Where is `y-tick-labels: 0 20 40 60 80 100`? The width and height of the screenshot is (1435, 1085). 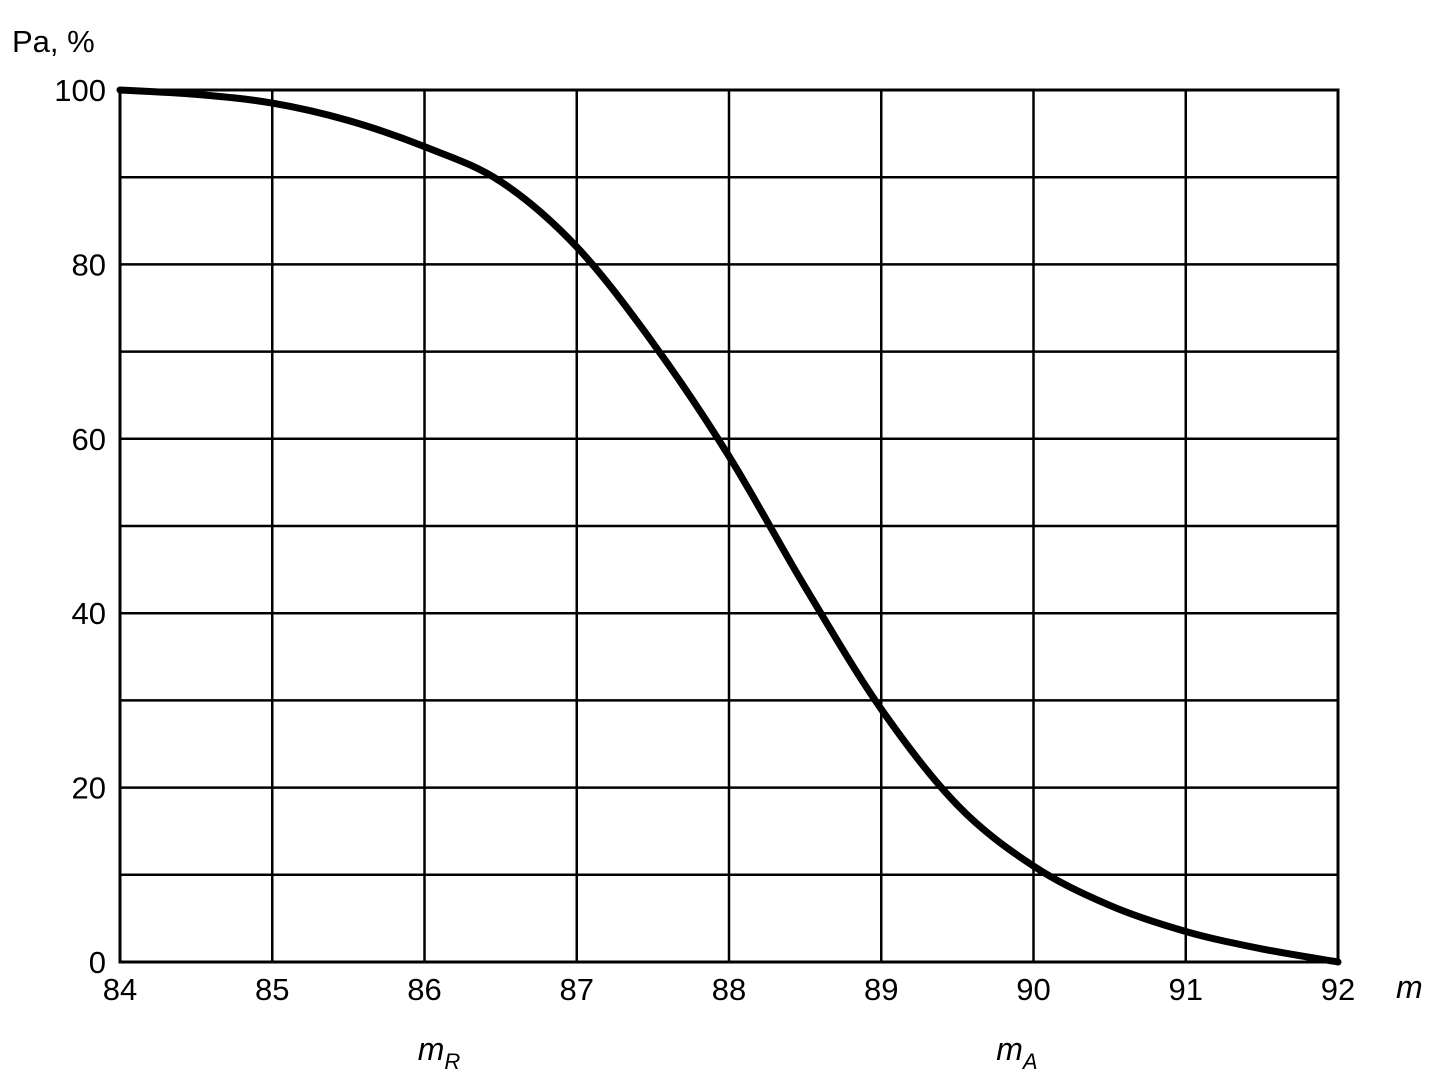
y-tick-labels: 0 20 40 60 80 100 is located at coordinates (80, 526).